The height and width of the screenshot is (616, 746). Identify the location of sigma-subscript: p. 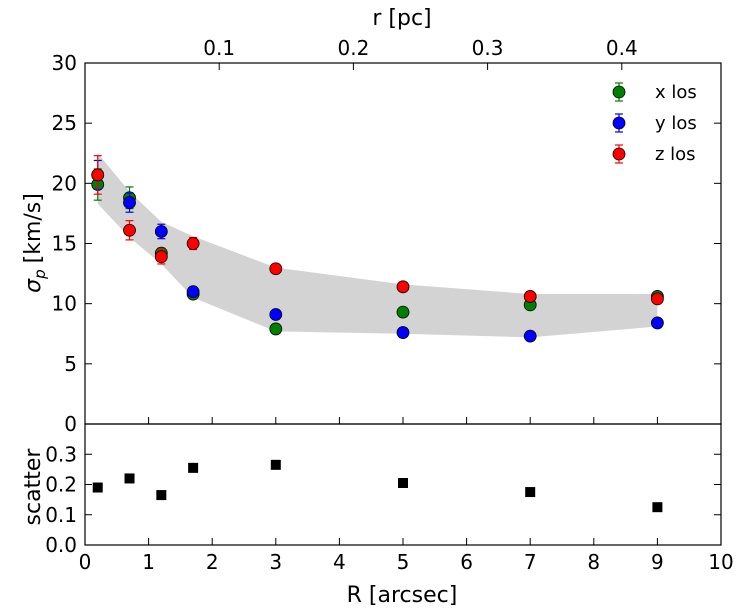
(40, 274).